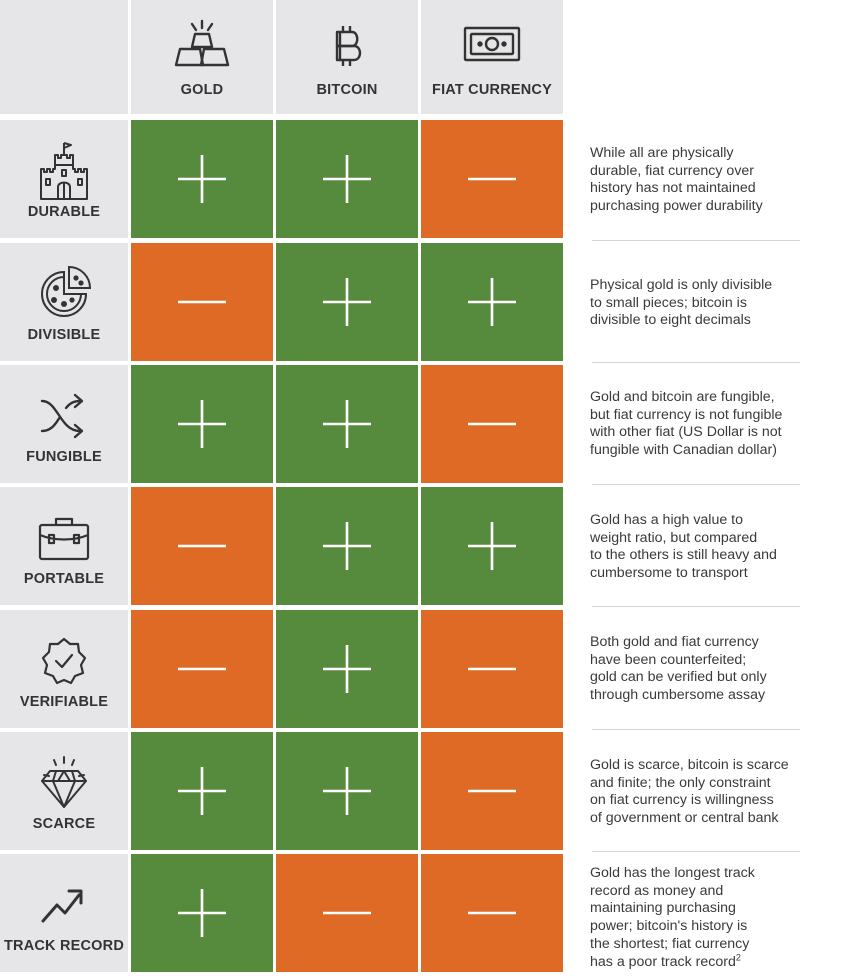 Image resolution: width=850 pixels, height=976 pixels. Describe the element at coordinates (64, 212) in the screenshot. I see `row-label: DURABLE` at that location.